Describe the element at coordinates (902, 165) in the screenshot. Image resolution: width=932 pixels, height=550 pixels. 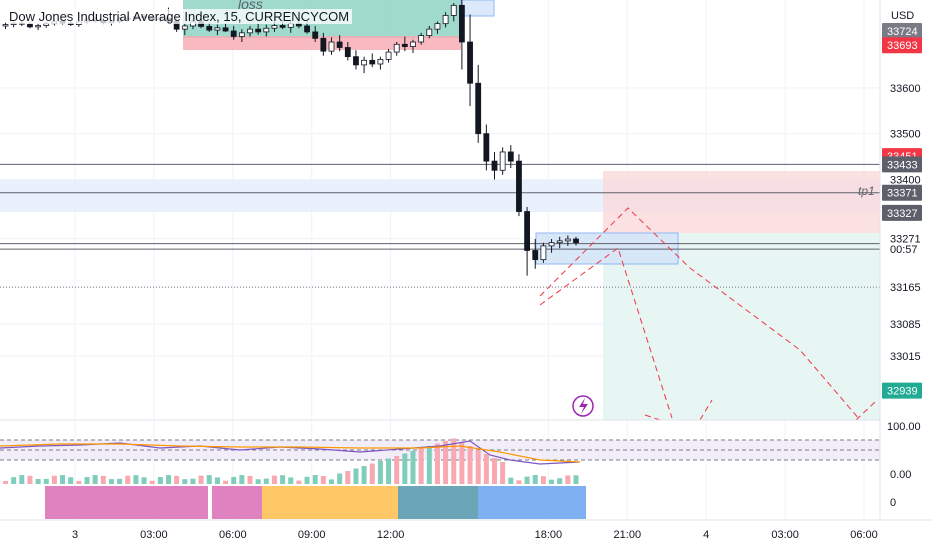
I see `svg-text: 33433` at that location.